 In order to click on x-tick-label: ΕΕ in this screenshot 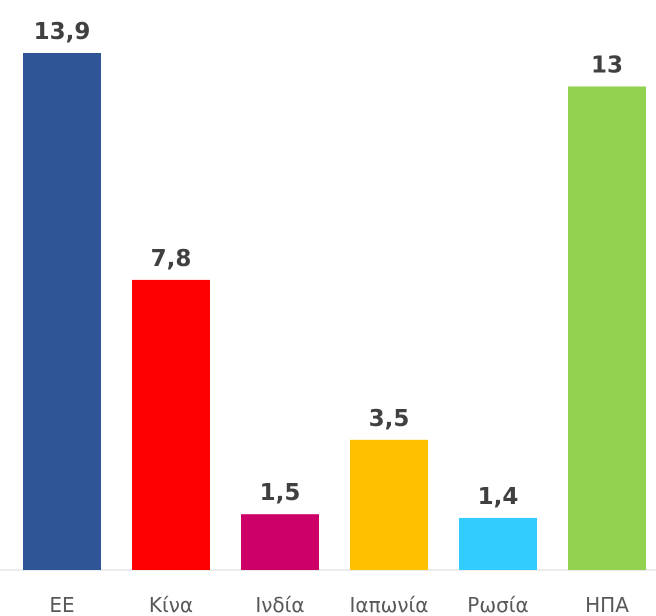, I will do `click(61, 604)`.